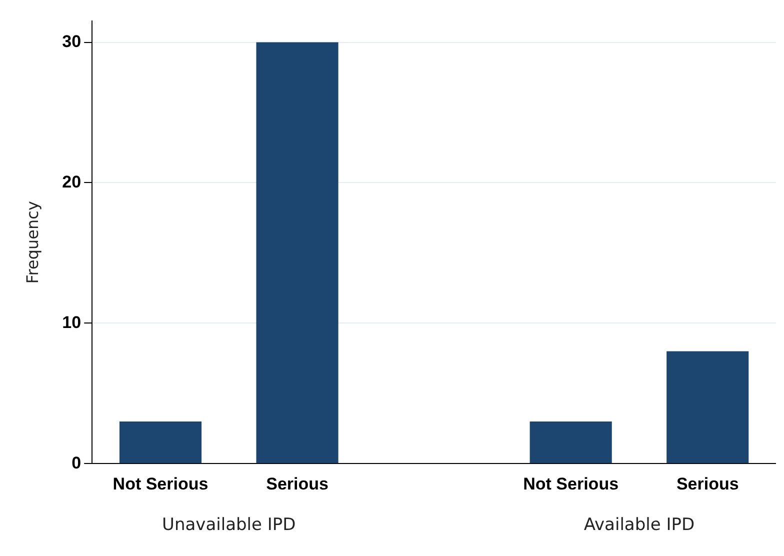 This screenshot has height=556, width=784. Describe the element at coordinates (72, 322) in the screenshot. I see `y-tick-label: 10` at that location.